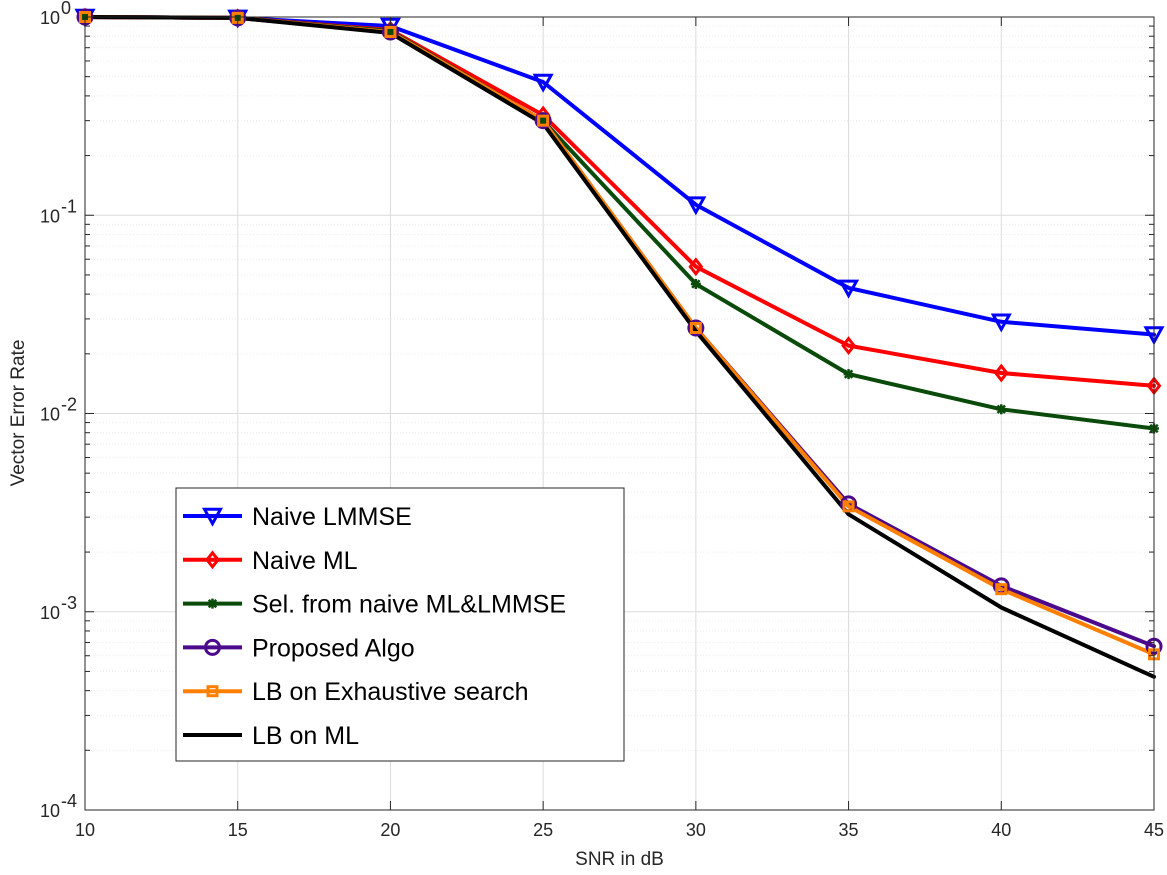 This screenshot has height=875, width=1167. Describe the element at coordinates (543, 830) in the screenshot. I see `x-tick-label: 25` at that location.